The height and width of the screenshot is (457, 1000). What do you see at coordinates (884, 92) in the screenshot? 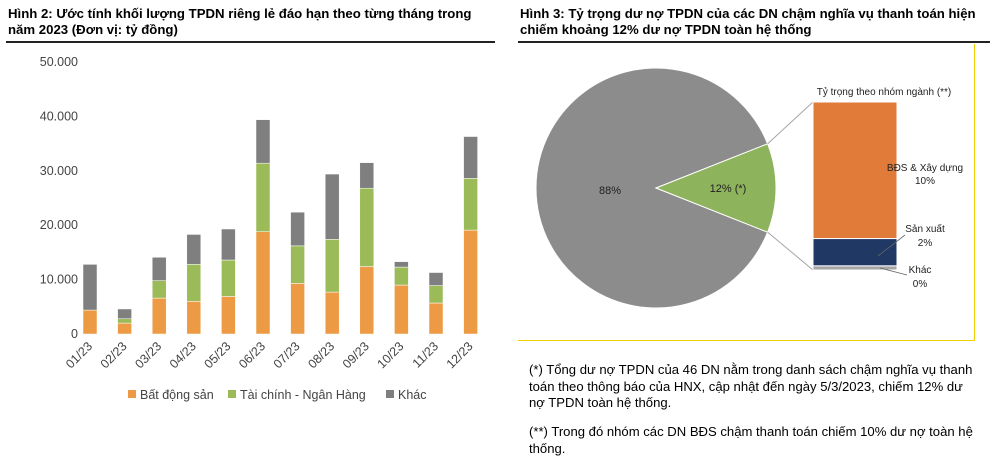
I see `breakdown-title: Tỷ trọng theo nhóm ngành (**)` at bounding box center [884, 92].